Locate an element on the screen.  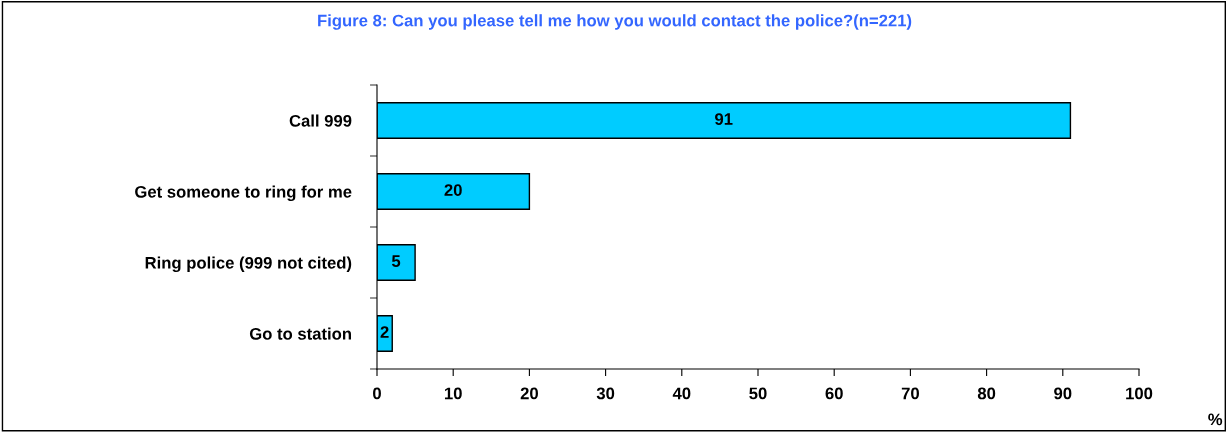
data-label: 20 is located at coordinates (453, 190).